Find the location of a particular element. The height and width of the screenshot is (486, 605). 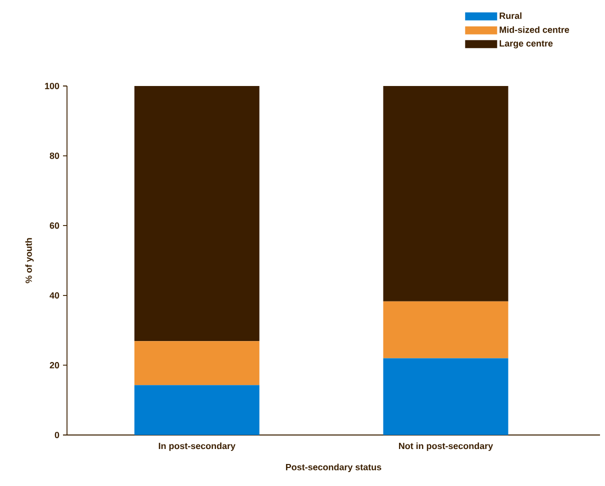

legend-label: Rural is located at coordinates (511, 15).